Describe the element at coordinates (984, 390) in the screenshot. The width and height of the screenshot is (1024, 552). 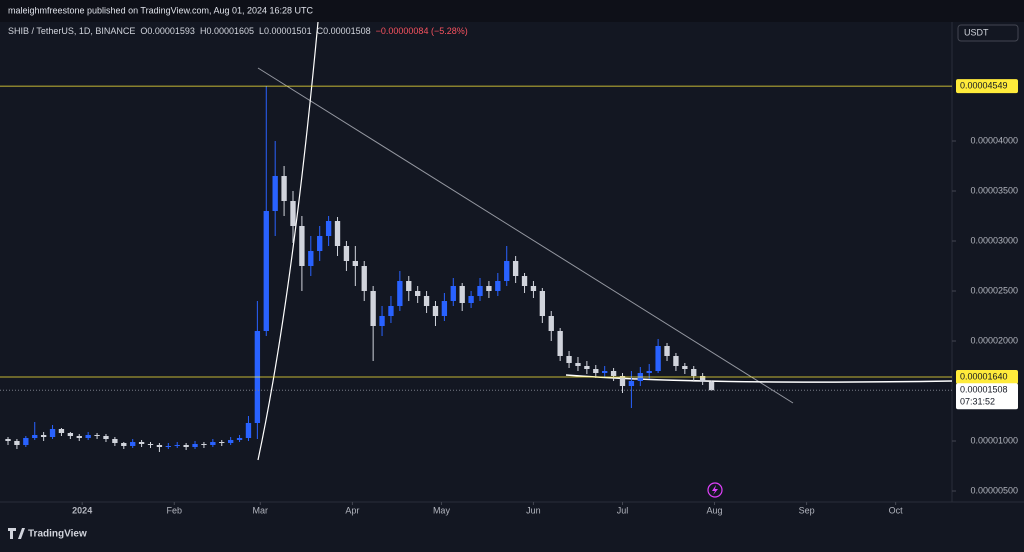
I see `last-price-label: 0.00001508` at that location.